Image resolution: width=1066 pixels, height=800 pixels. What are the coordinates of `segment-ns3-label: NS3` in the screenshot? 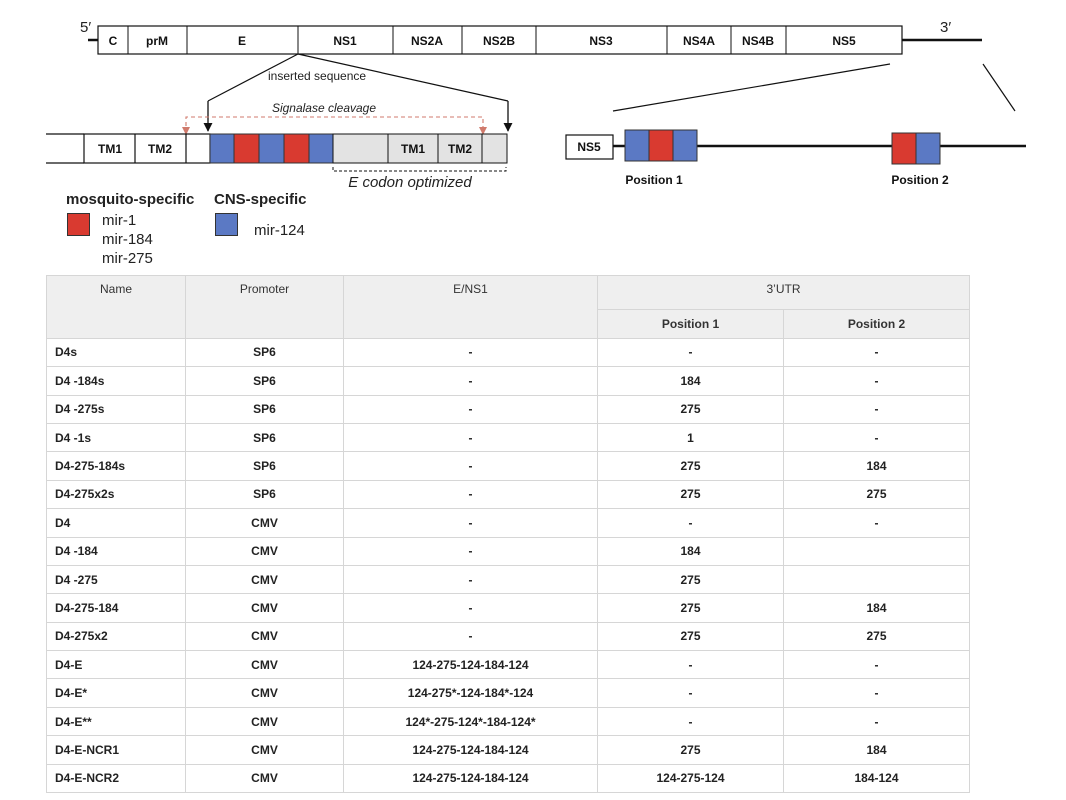 It's located at (601, 41).